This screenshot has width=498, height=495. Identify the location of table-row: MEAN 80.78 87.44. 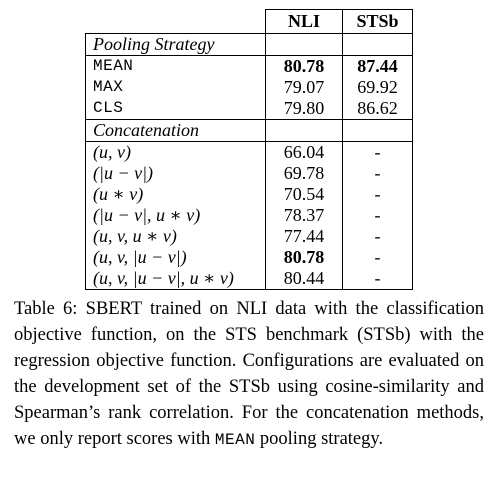
(249, 66).